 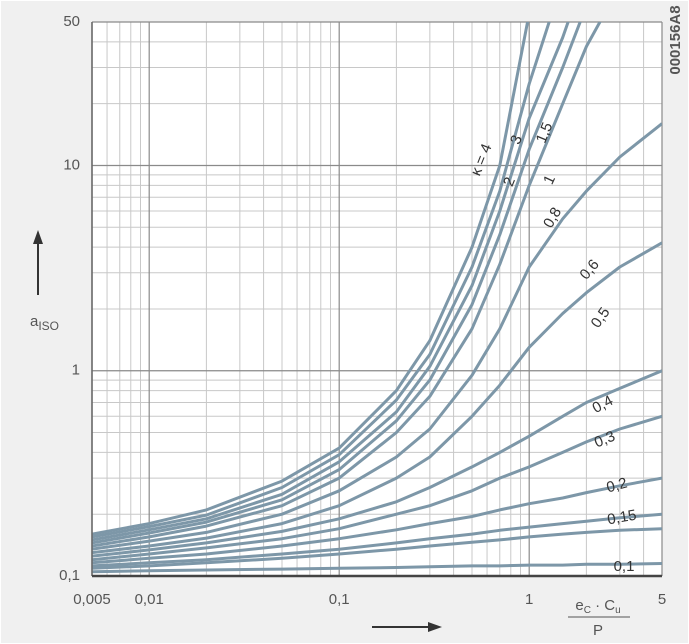 I want to click on x-tick-label: 0,01, so click(x=149, y=599).